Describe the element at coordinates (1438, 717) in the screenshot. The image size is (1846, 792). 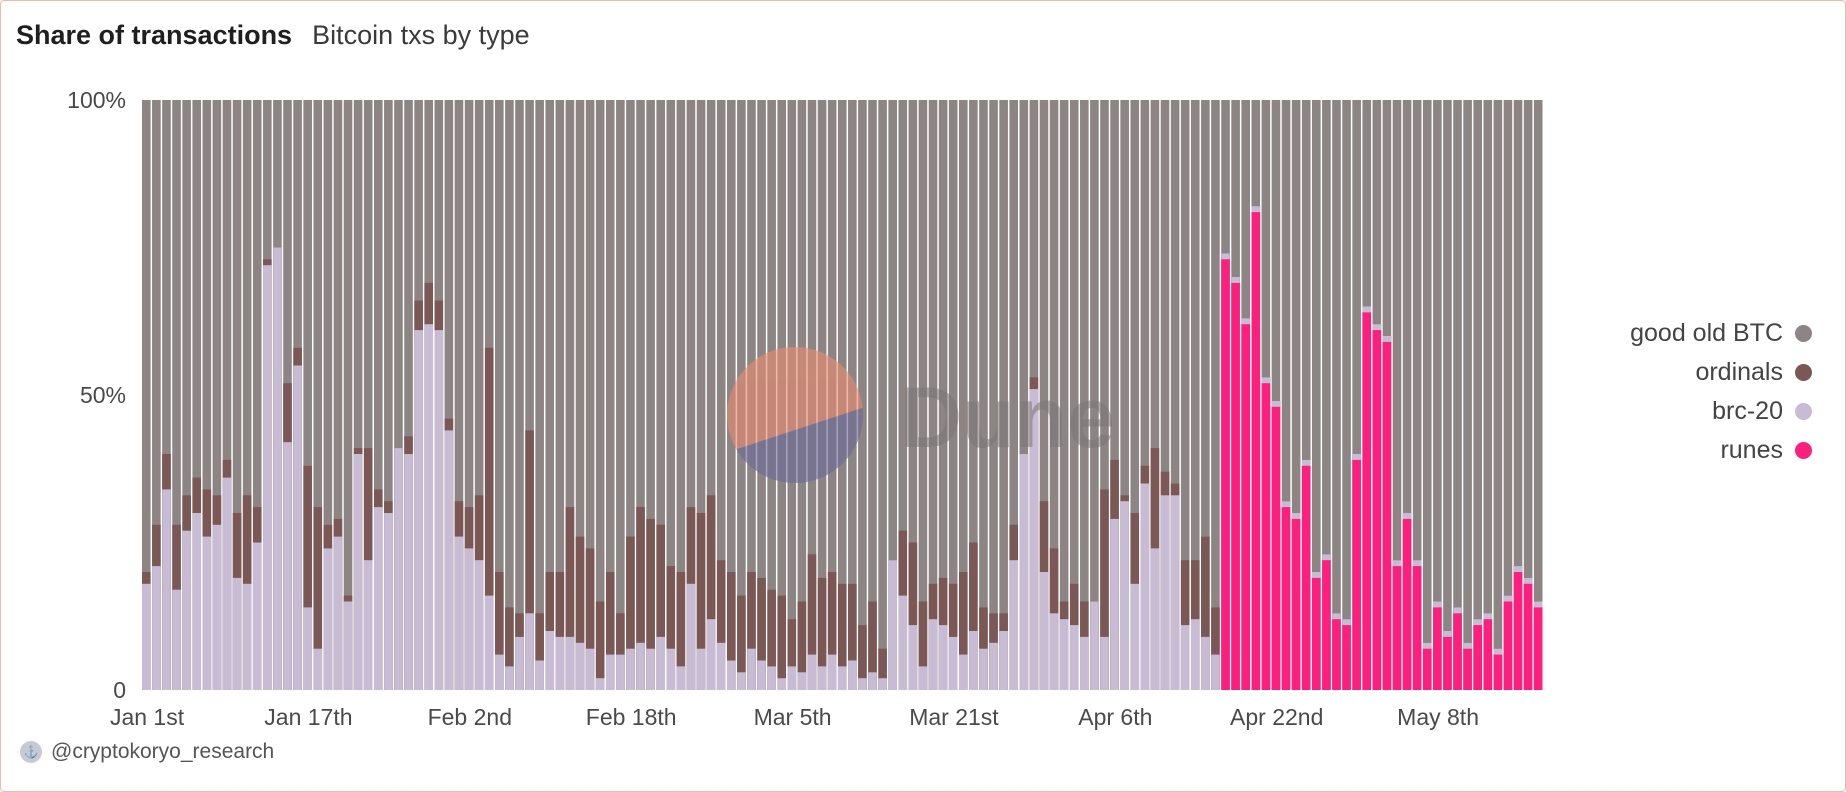
I see `x-tick-label: May 8th` at that location.